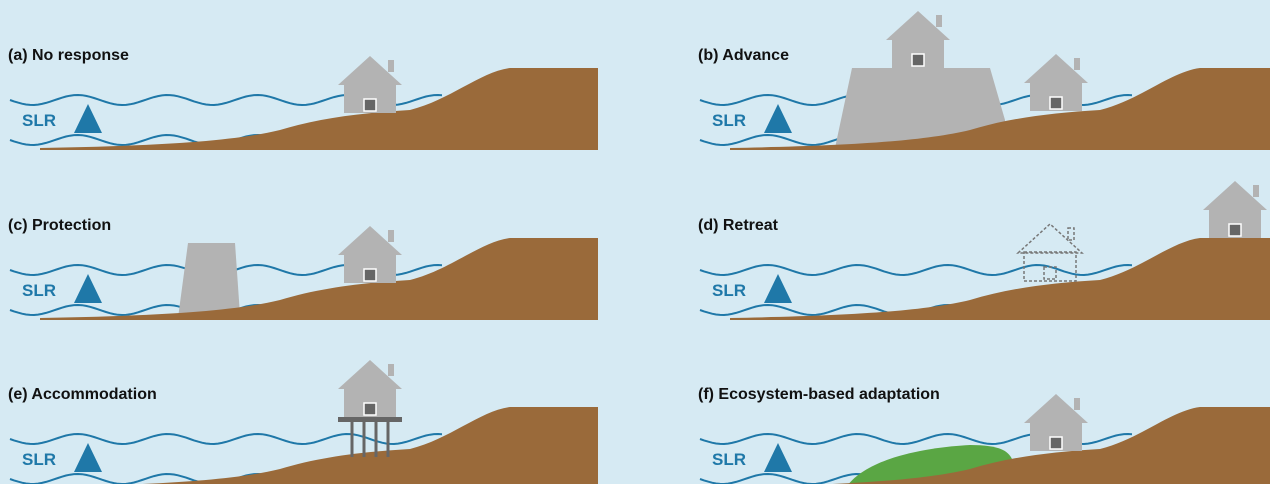 This screenshot has width=1270, height=484. I want to click on panel-title: (b) Advance, so click(743, 55).